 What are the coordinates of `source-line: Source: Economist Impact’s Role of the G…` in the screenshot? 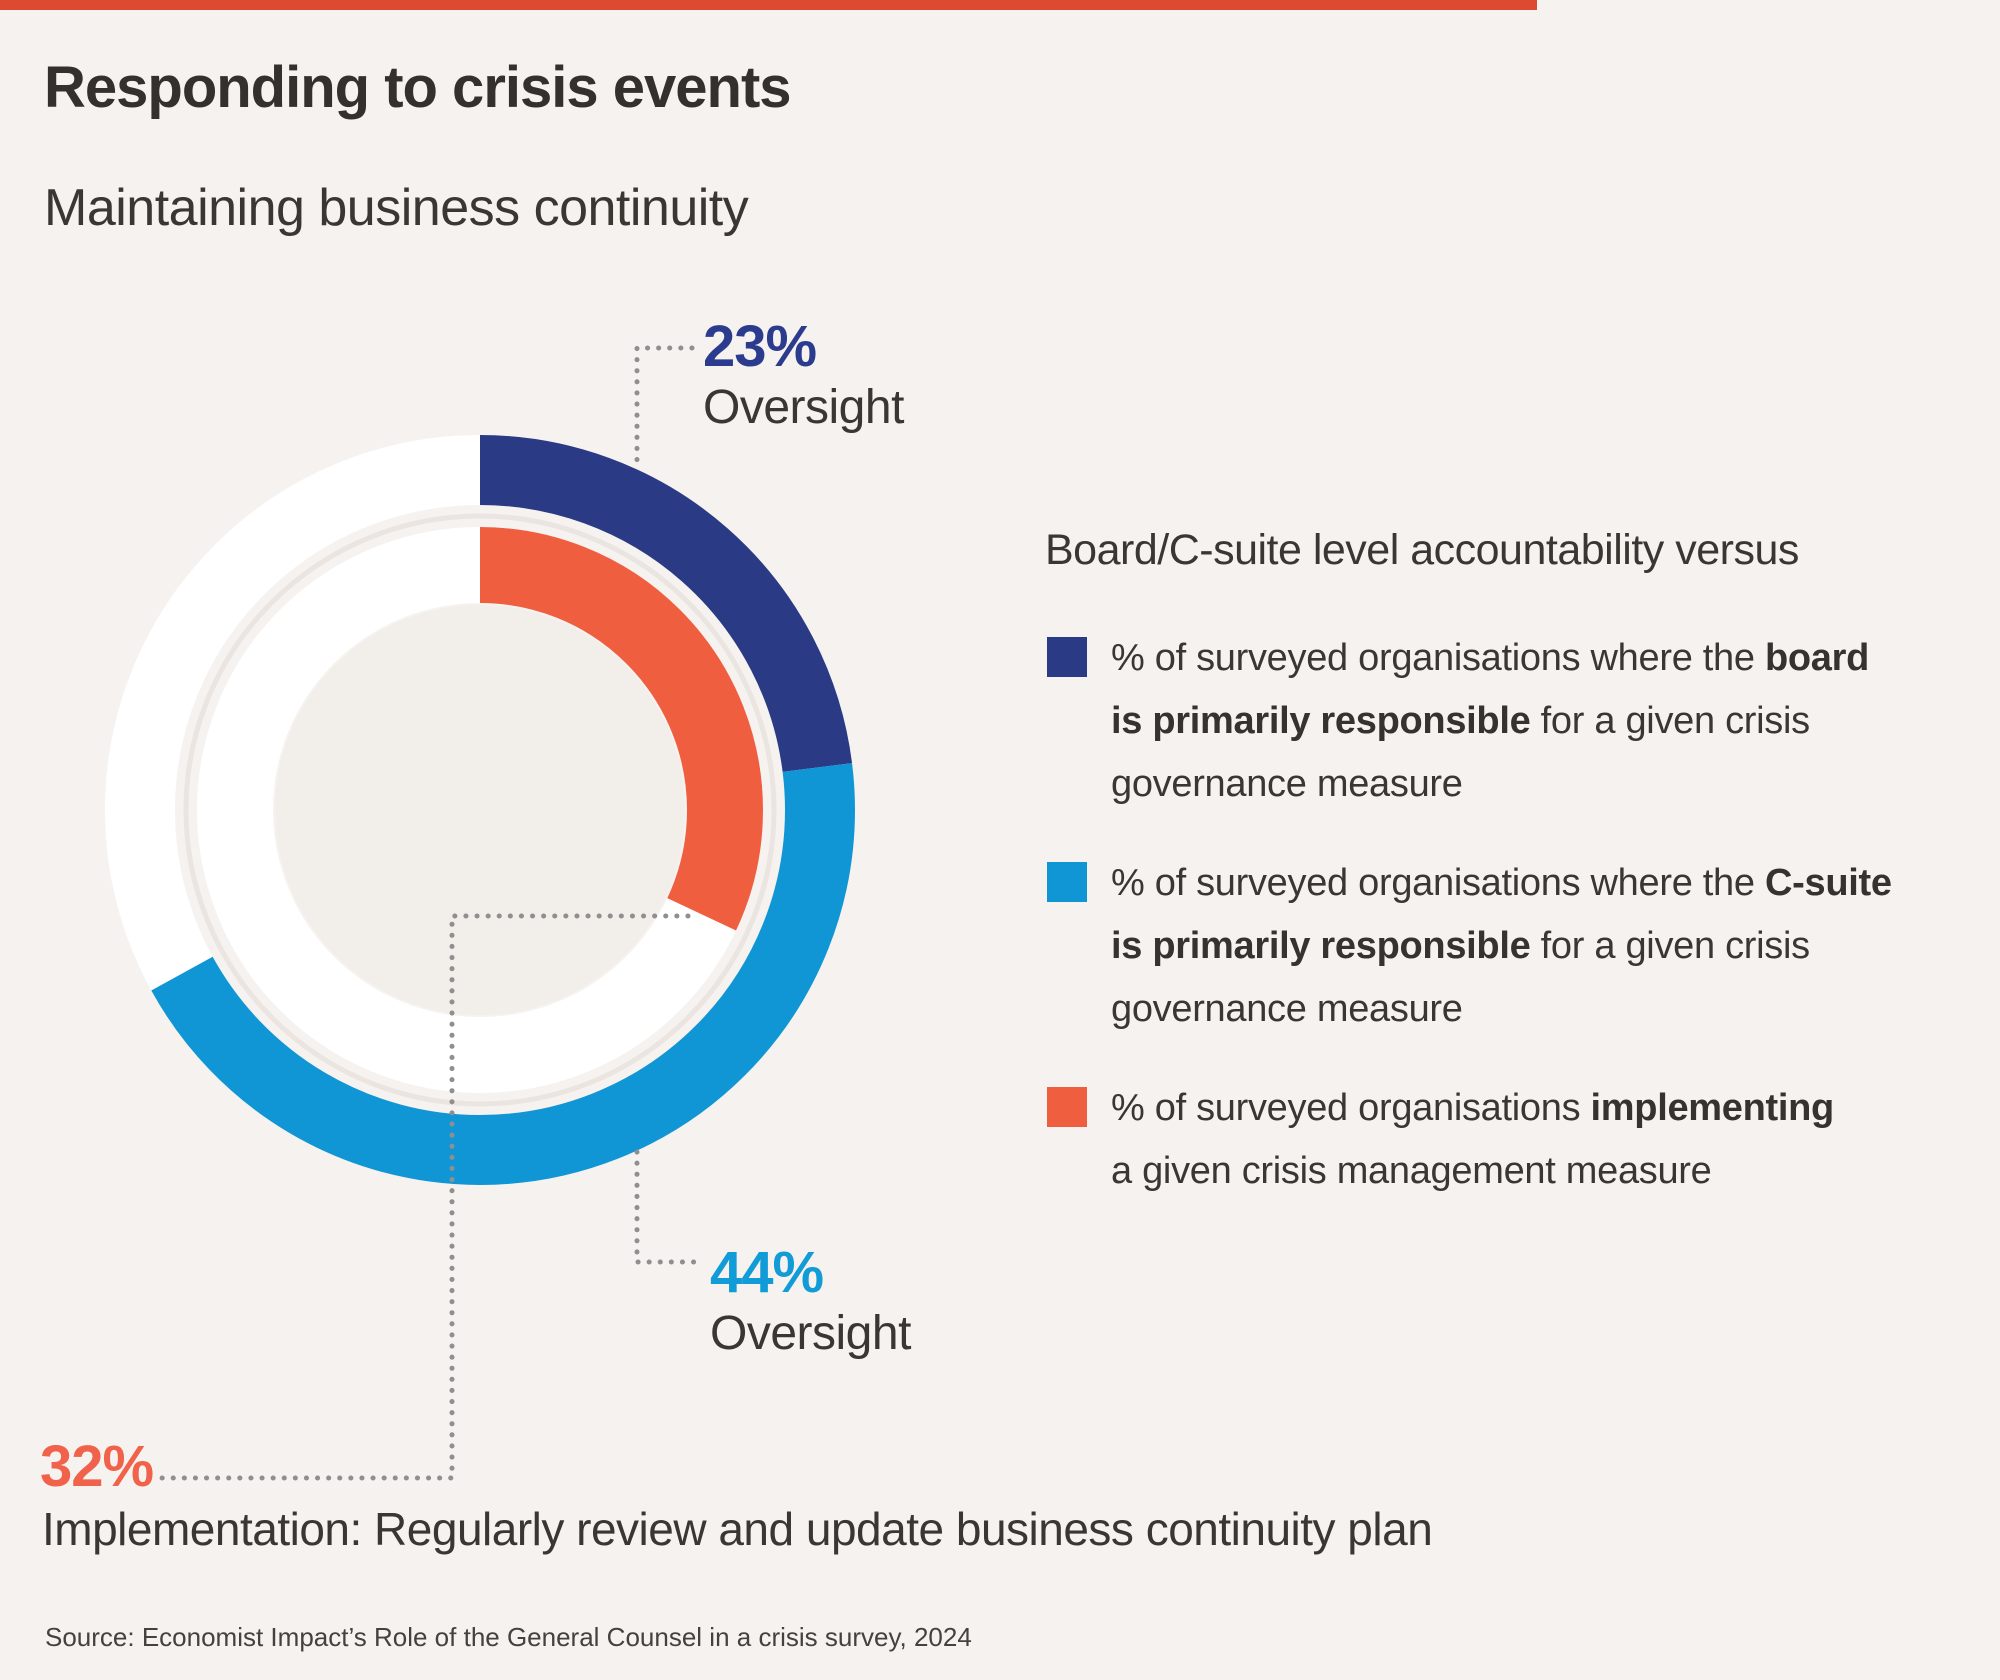 It's located at (508, 1637).